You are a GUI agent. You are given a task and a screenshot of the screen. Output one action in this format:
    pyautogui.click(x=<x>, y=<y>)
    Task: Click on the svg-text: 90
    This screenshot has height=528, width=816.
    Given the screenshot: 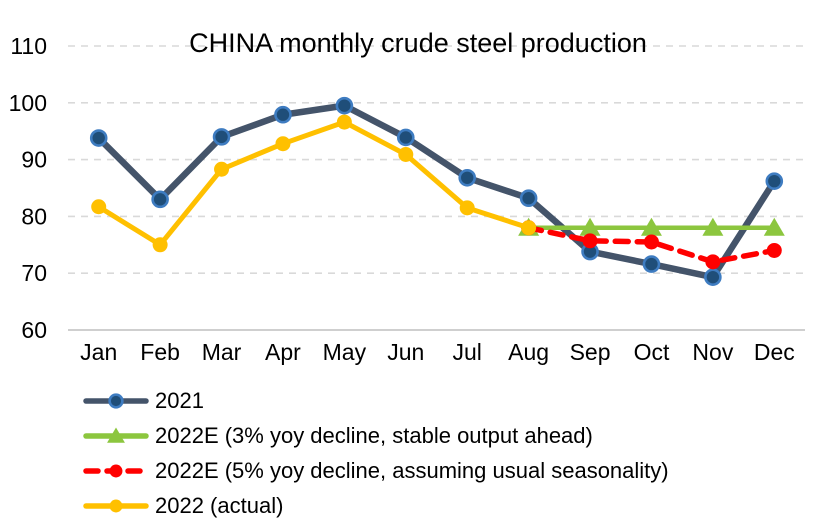 What is the action you would take?
    pyautogui.click(x=34, y=160)
    